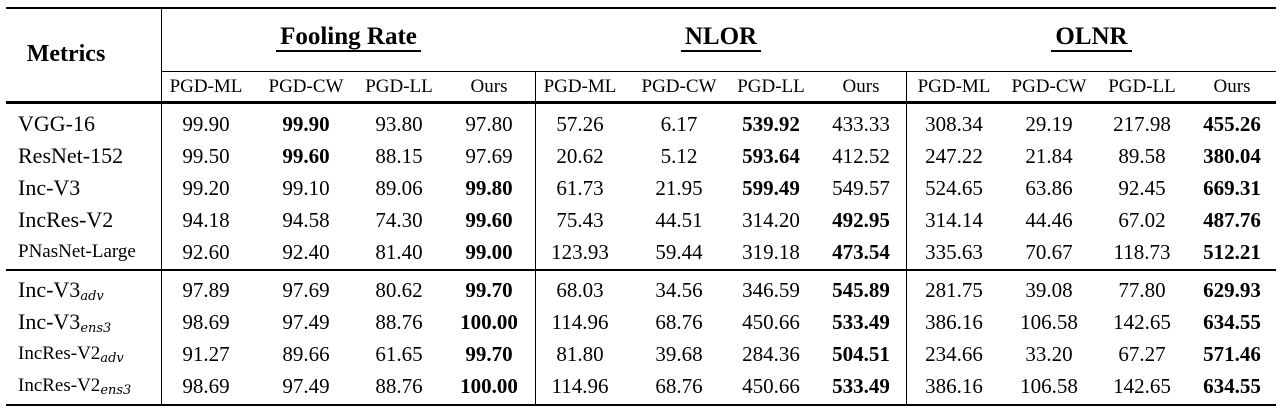 The image size is (1284, 413). Describe the element at coordinates (206, 322) in the screenshot. I see `table-cell: 98.69` at that location.